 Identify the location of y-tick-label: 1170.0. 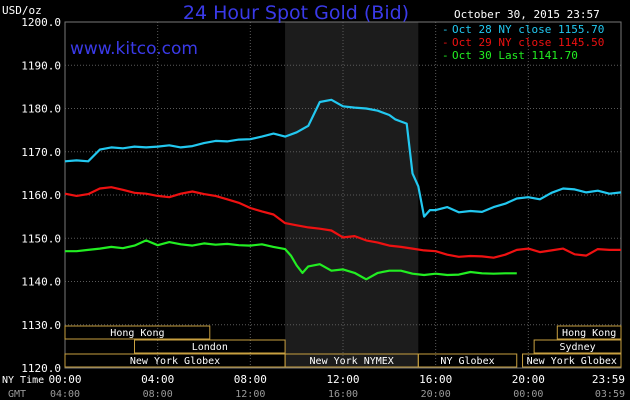
(41, 152).